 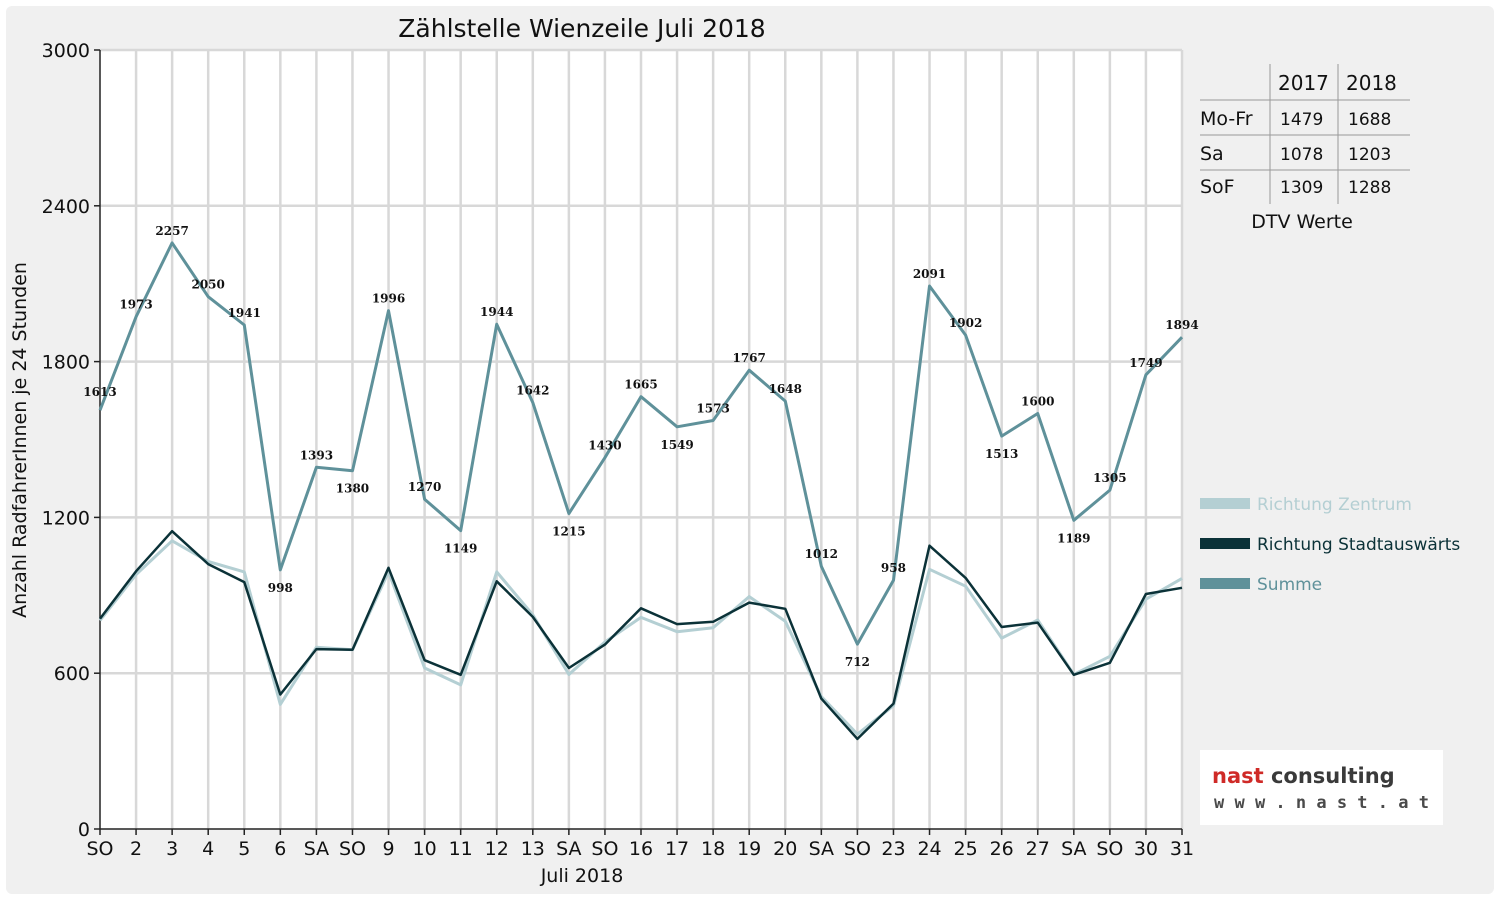 What do you see at coordinates (1238, 776) in the screenshot?
I see `logo-wordmark-nast: nast` at bounding box center [1238, 776].